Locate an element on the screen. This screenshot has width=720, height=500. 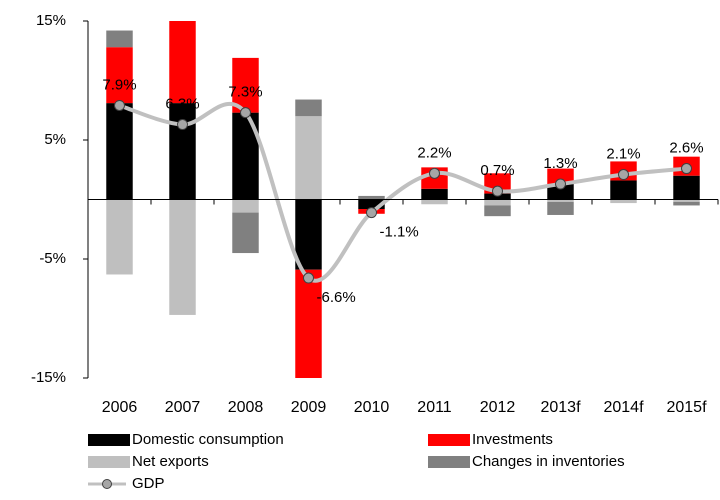
data-label: 2.6% is located at coordinates (686, 148).